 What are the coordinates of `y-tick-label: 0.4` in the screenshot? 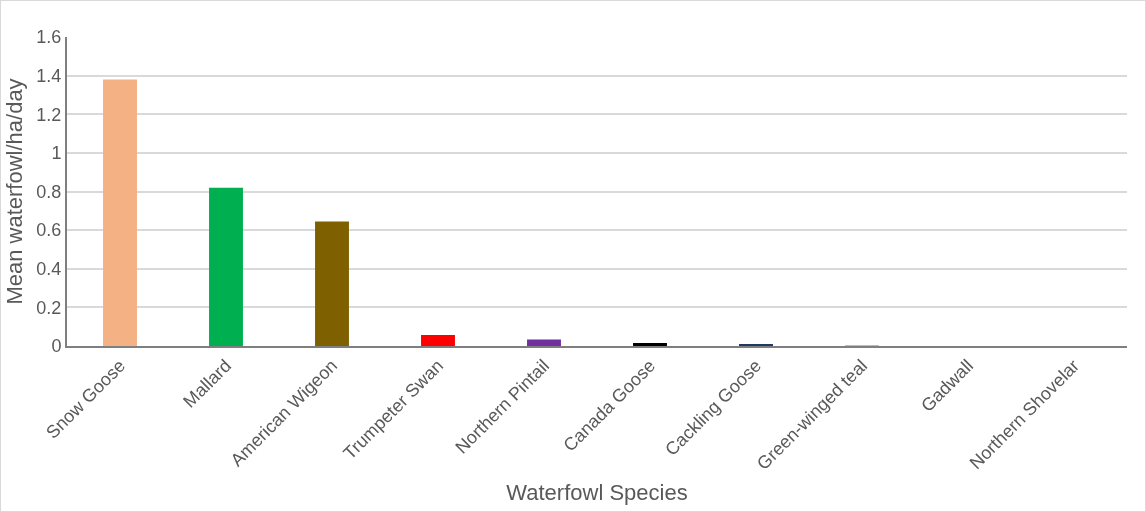 It's located at (49, 269).